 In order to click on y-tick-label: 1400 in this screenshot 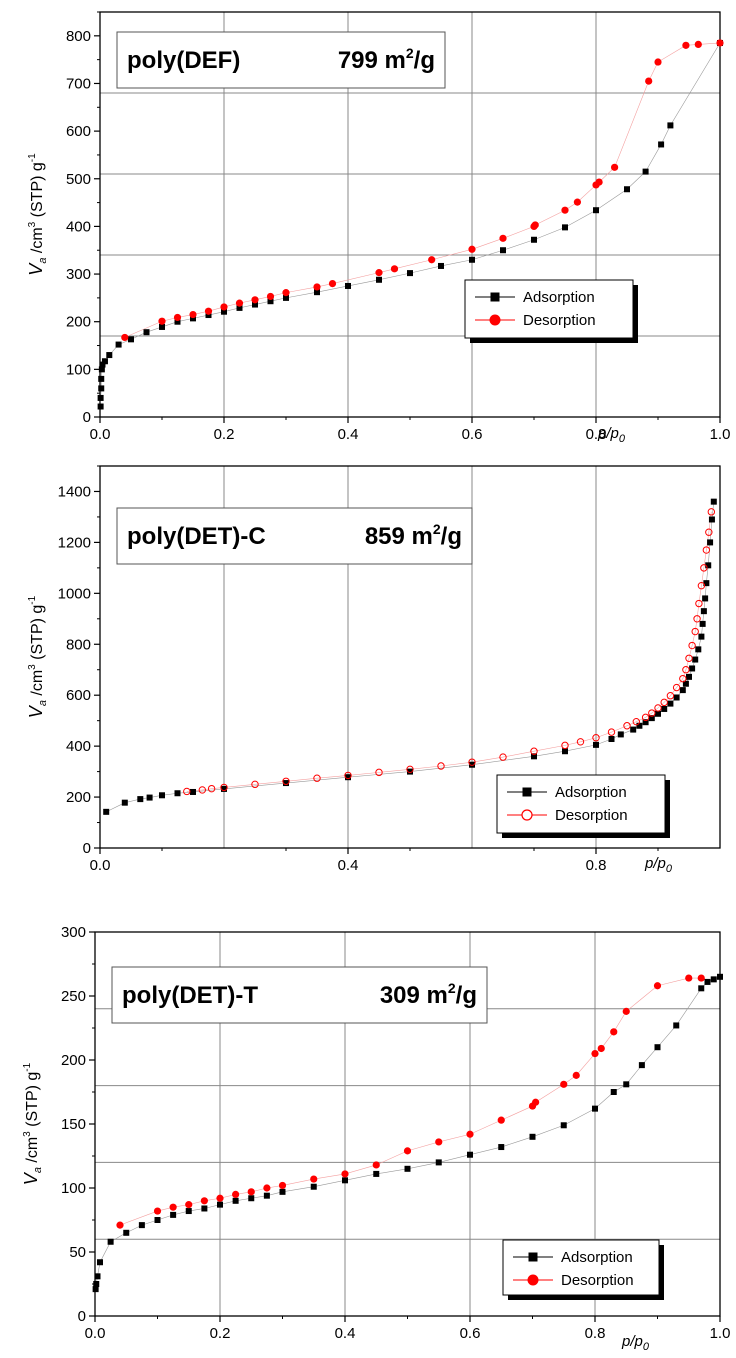, I will do `click(74, 491)`.